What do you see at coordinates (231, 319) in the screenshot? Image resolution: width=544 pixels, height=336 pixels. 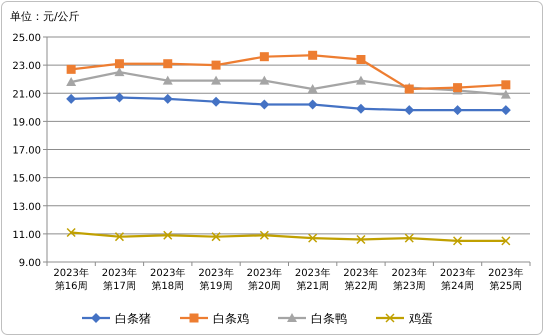 I see `legend-label: 白条鸡` at bounding box center [231, 319].